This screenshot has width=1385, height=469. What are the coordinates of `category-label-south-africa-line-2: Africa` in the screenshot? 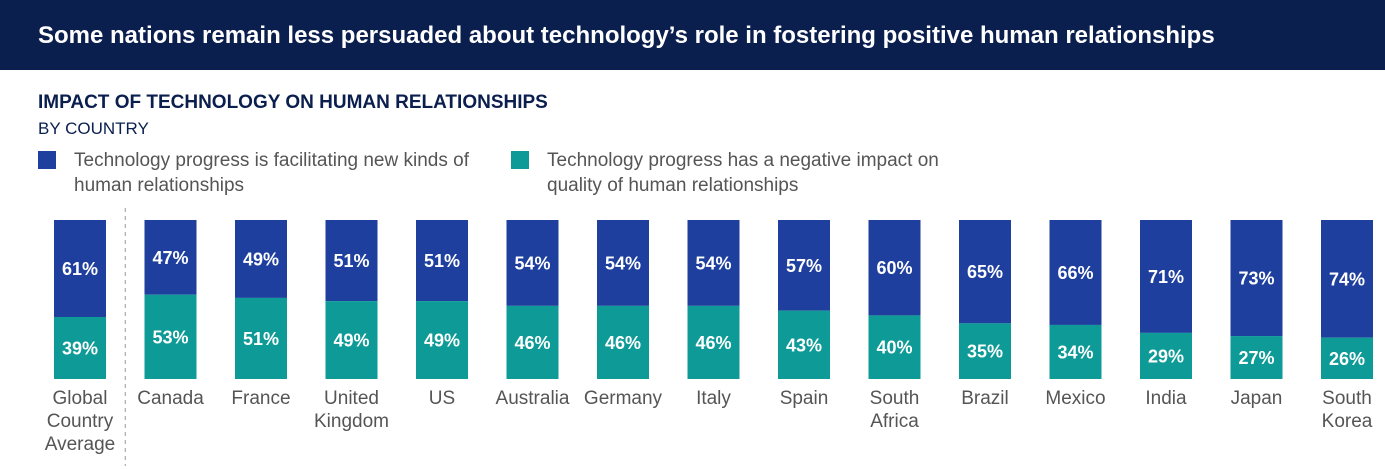 It's located at (894, 421).